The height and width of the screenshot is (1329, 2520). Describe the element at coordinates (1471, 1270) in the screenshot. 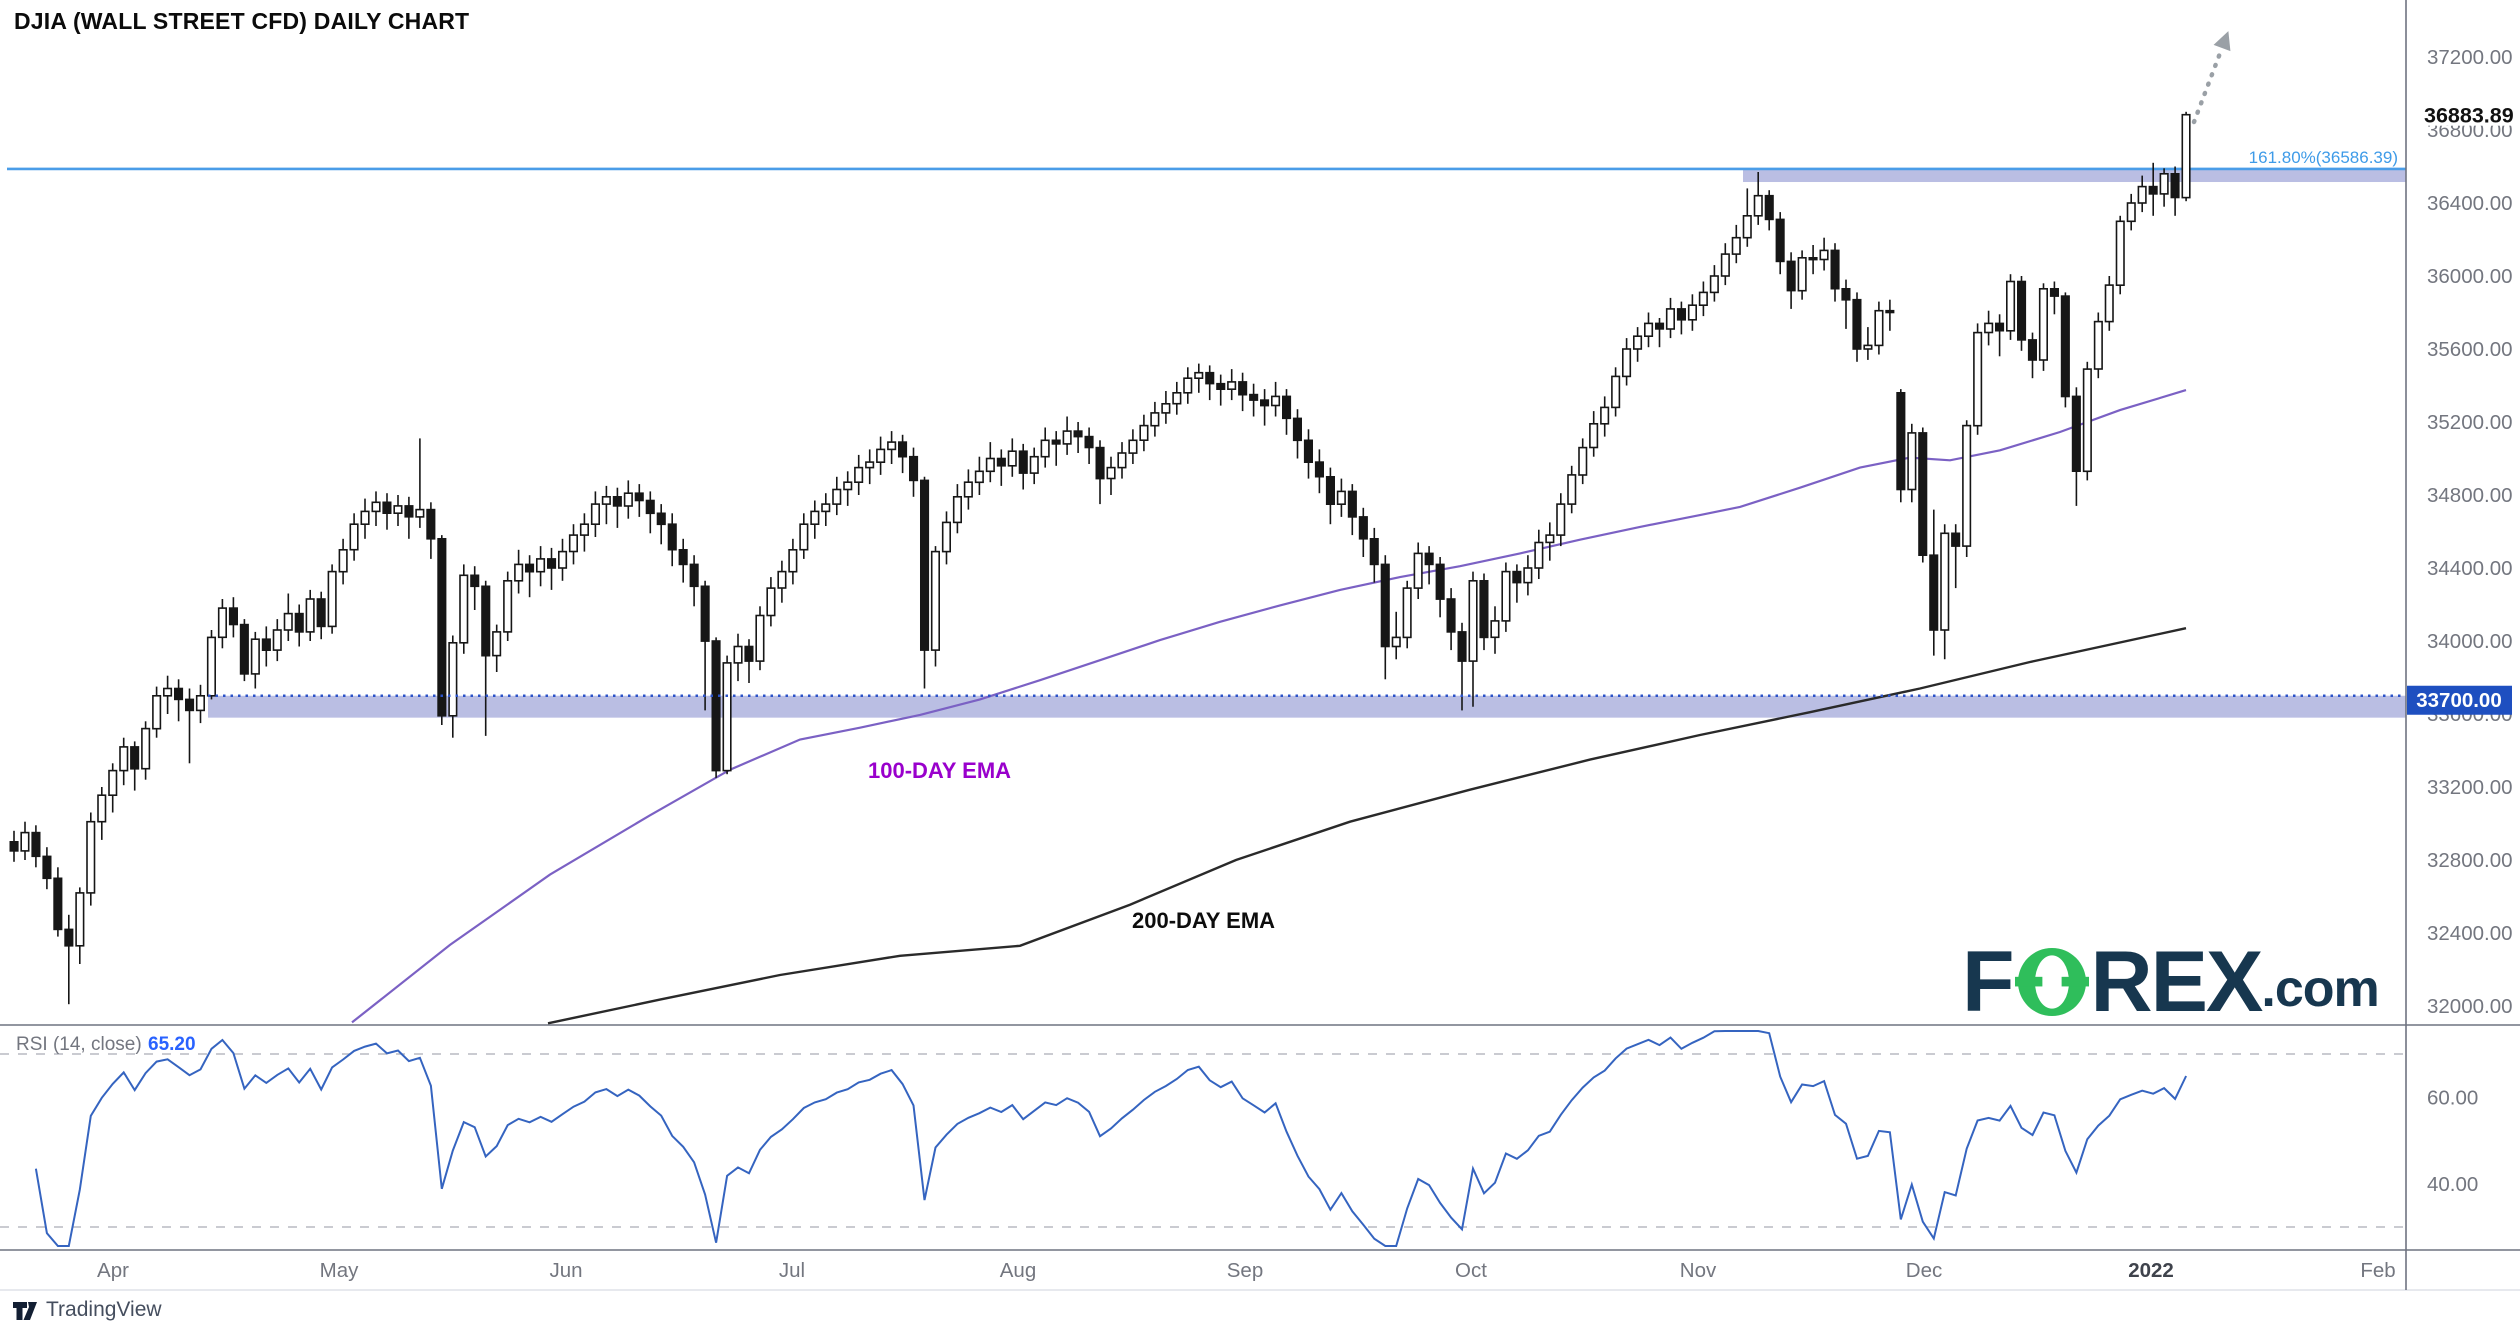

I see `chart-text: Oct` at that location.